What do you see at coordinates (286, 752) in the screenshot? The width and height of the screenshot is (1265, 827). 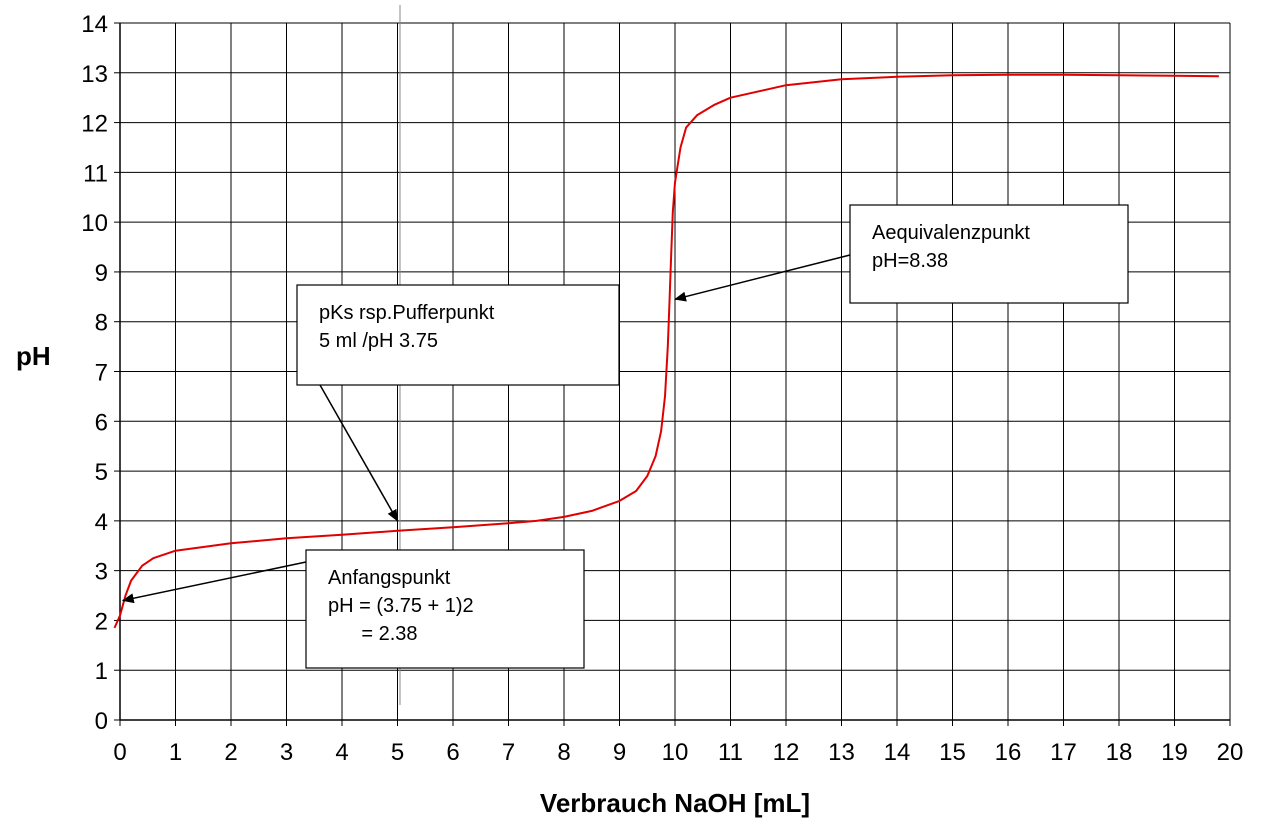 I see `x-tick-label: 3` at bounding box center [286, 752].